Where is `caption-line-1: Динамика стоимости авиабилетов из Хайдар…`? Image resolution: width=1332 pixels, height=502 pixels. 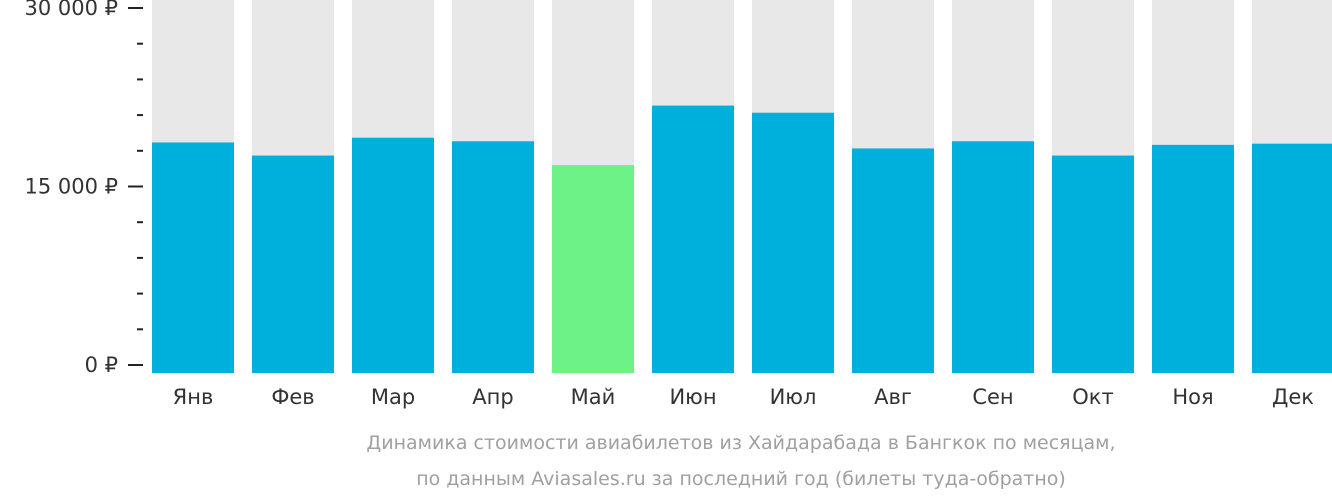 caption-line-1: Динамика стоимости авиабилетов из Хайдар… is located at coordinates (741, 443).